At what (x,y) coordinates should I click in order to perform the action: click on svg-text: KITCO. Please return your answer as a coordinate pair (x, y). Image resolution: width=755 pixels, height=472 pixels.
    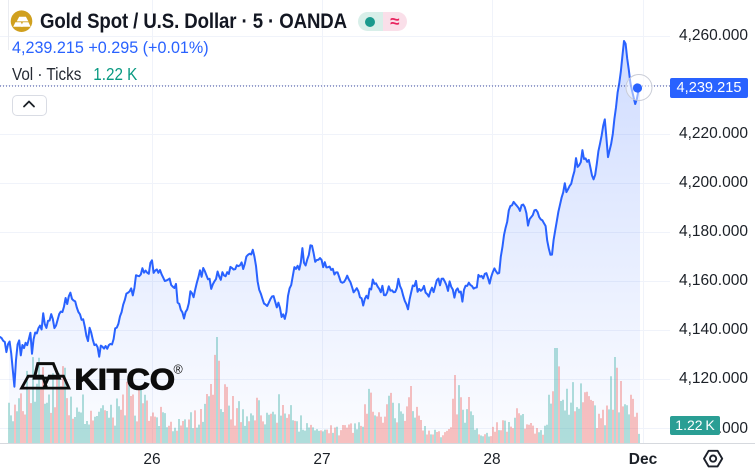
    Looking at the image, I should click on (125, 379).